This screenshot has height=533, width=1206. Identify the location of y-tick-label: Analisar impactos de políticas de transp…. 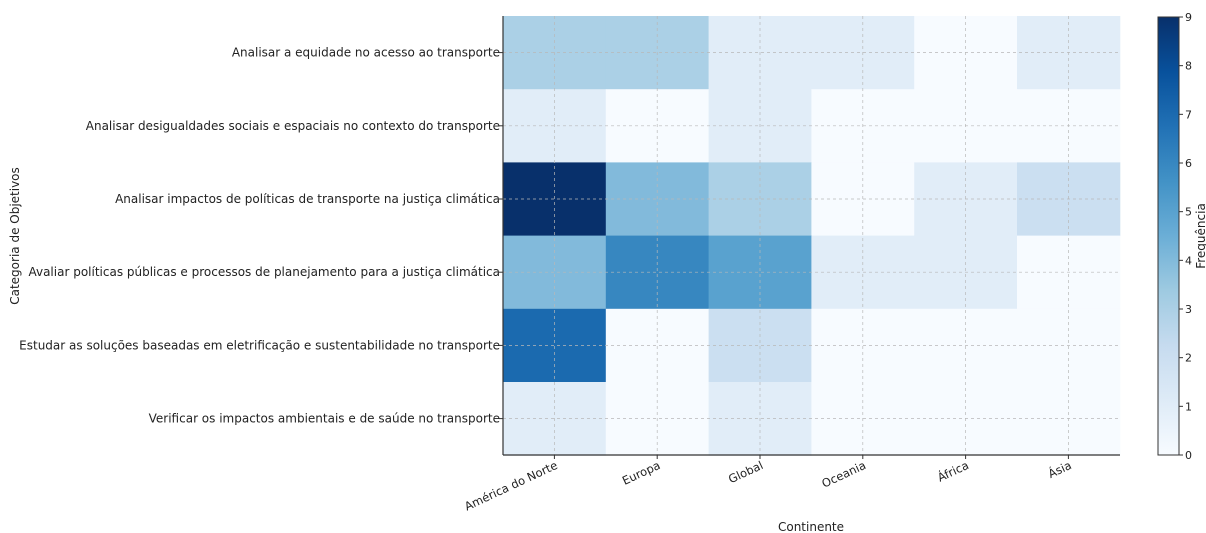
(307, 199).